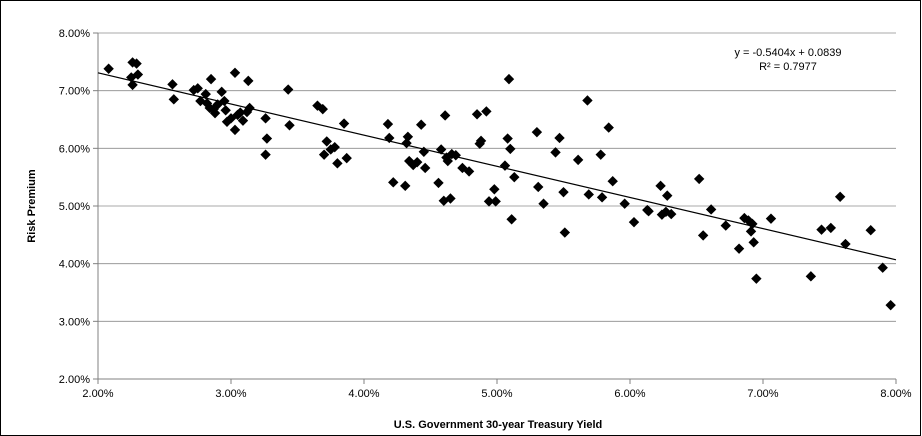  What do you see at coordinates (74, 34) in the screenshot?
I see `y-tick-label: 8.00%` at bounding box center [74, 34].